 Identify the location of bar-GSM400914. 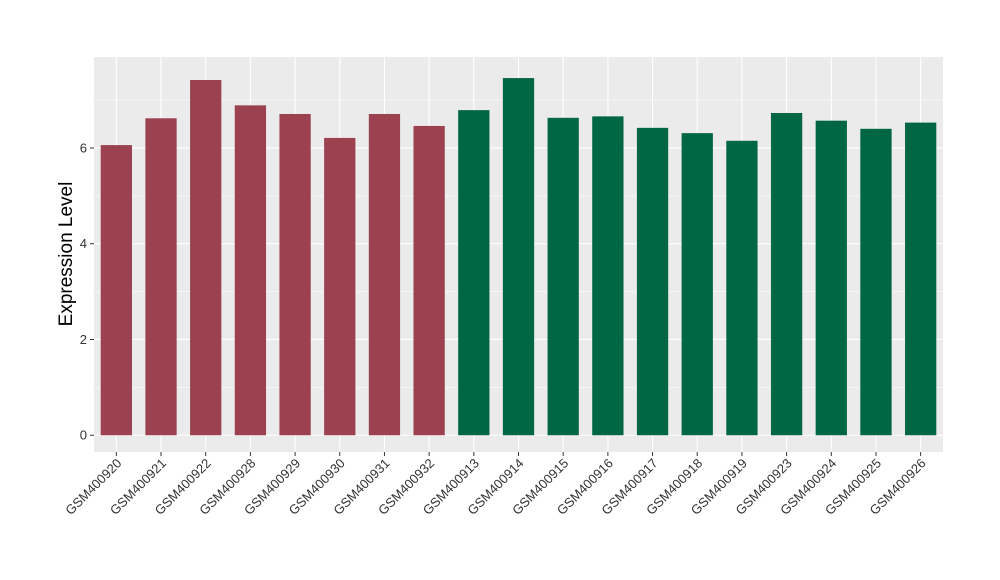
(518, 257).